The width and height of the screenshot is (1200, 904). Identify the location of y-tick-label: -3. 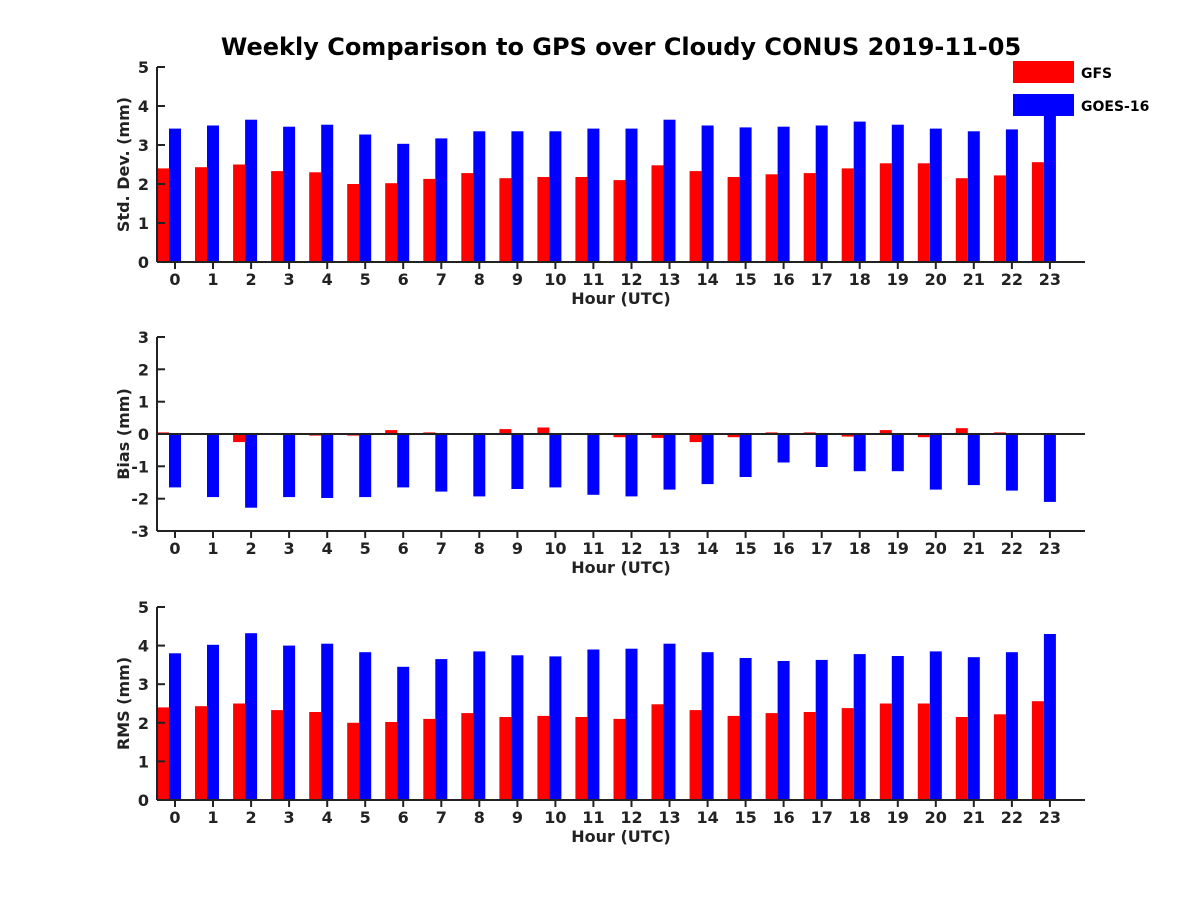
(140, 531).